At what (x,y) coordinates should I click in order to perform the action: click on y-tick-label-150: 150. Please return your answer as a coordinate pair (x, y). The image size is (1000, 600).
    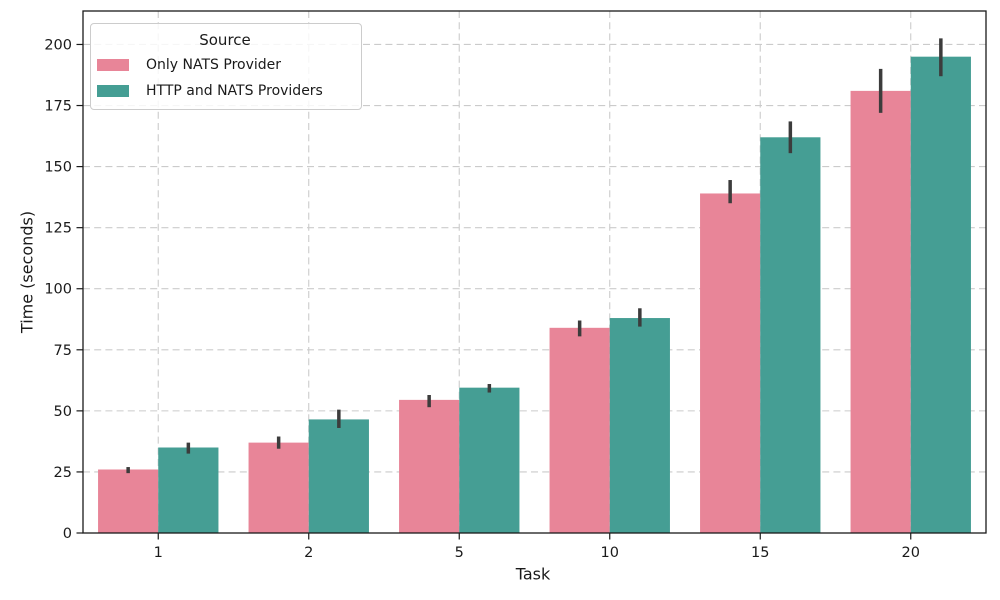
    Looking at the image, I should click on (58, 168).